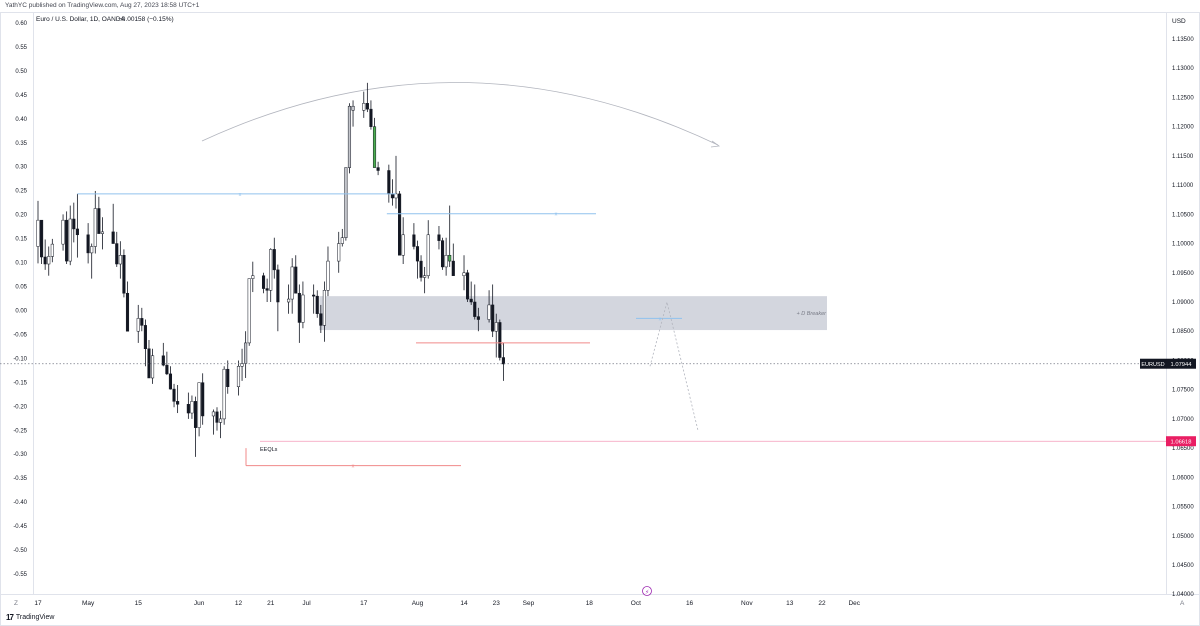 The image size is (1200, 626). What do you see at coordinates (35, 617) in the screenshot?
I see `footer-brand: TradingView` at bounding box center [35, 617].